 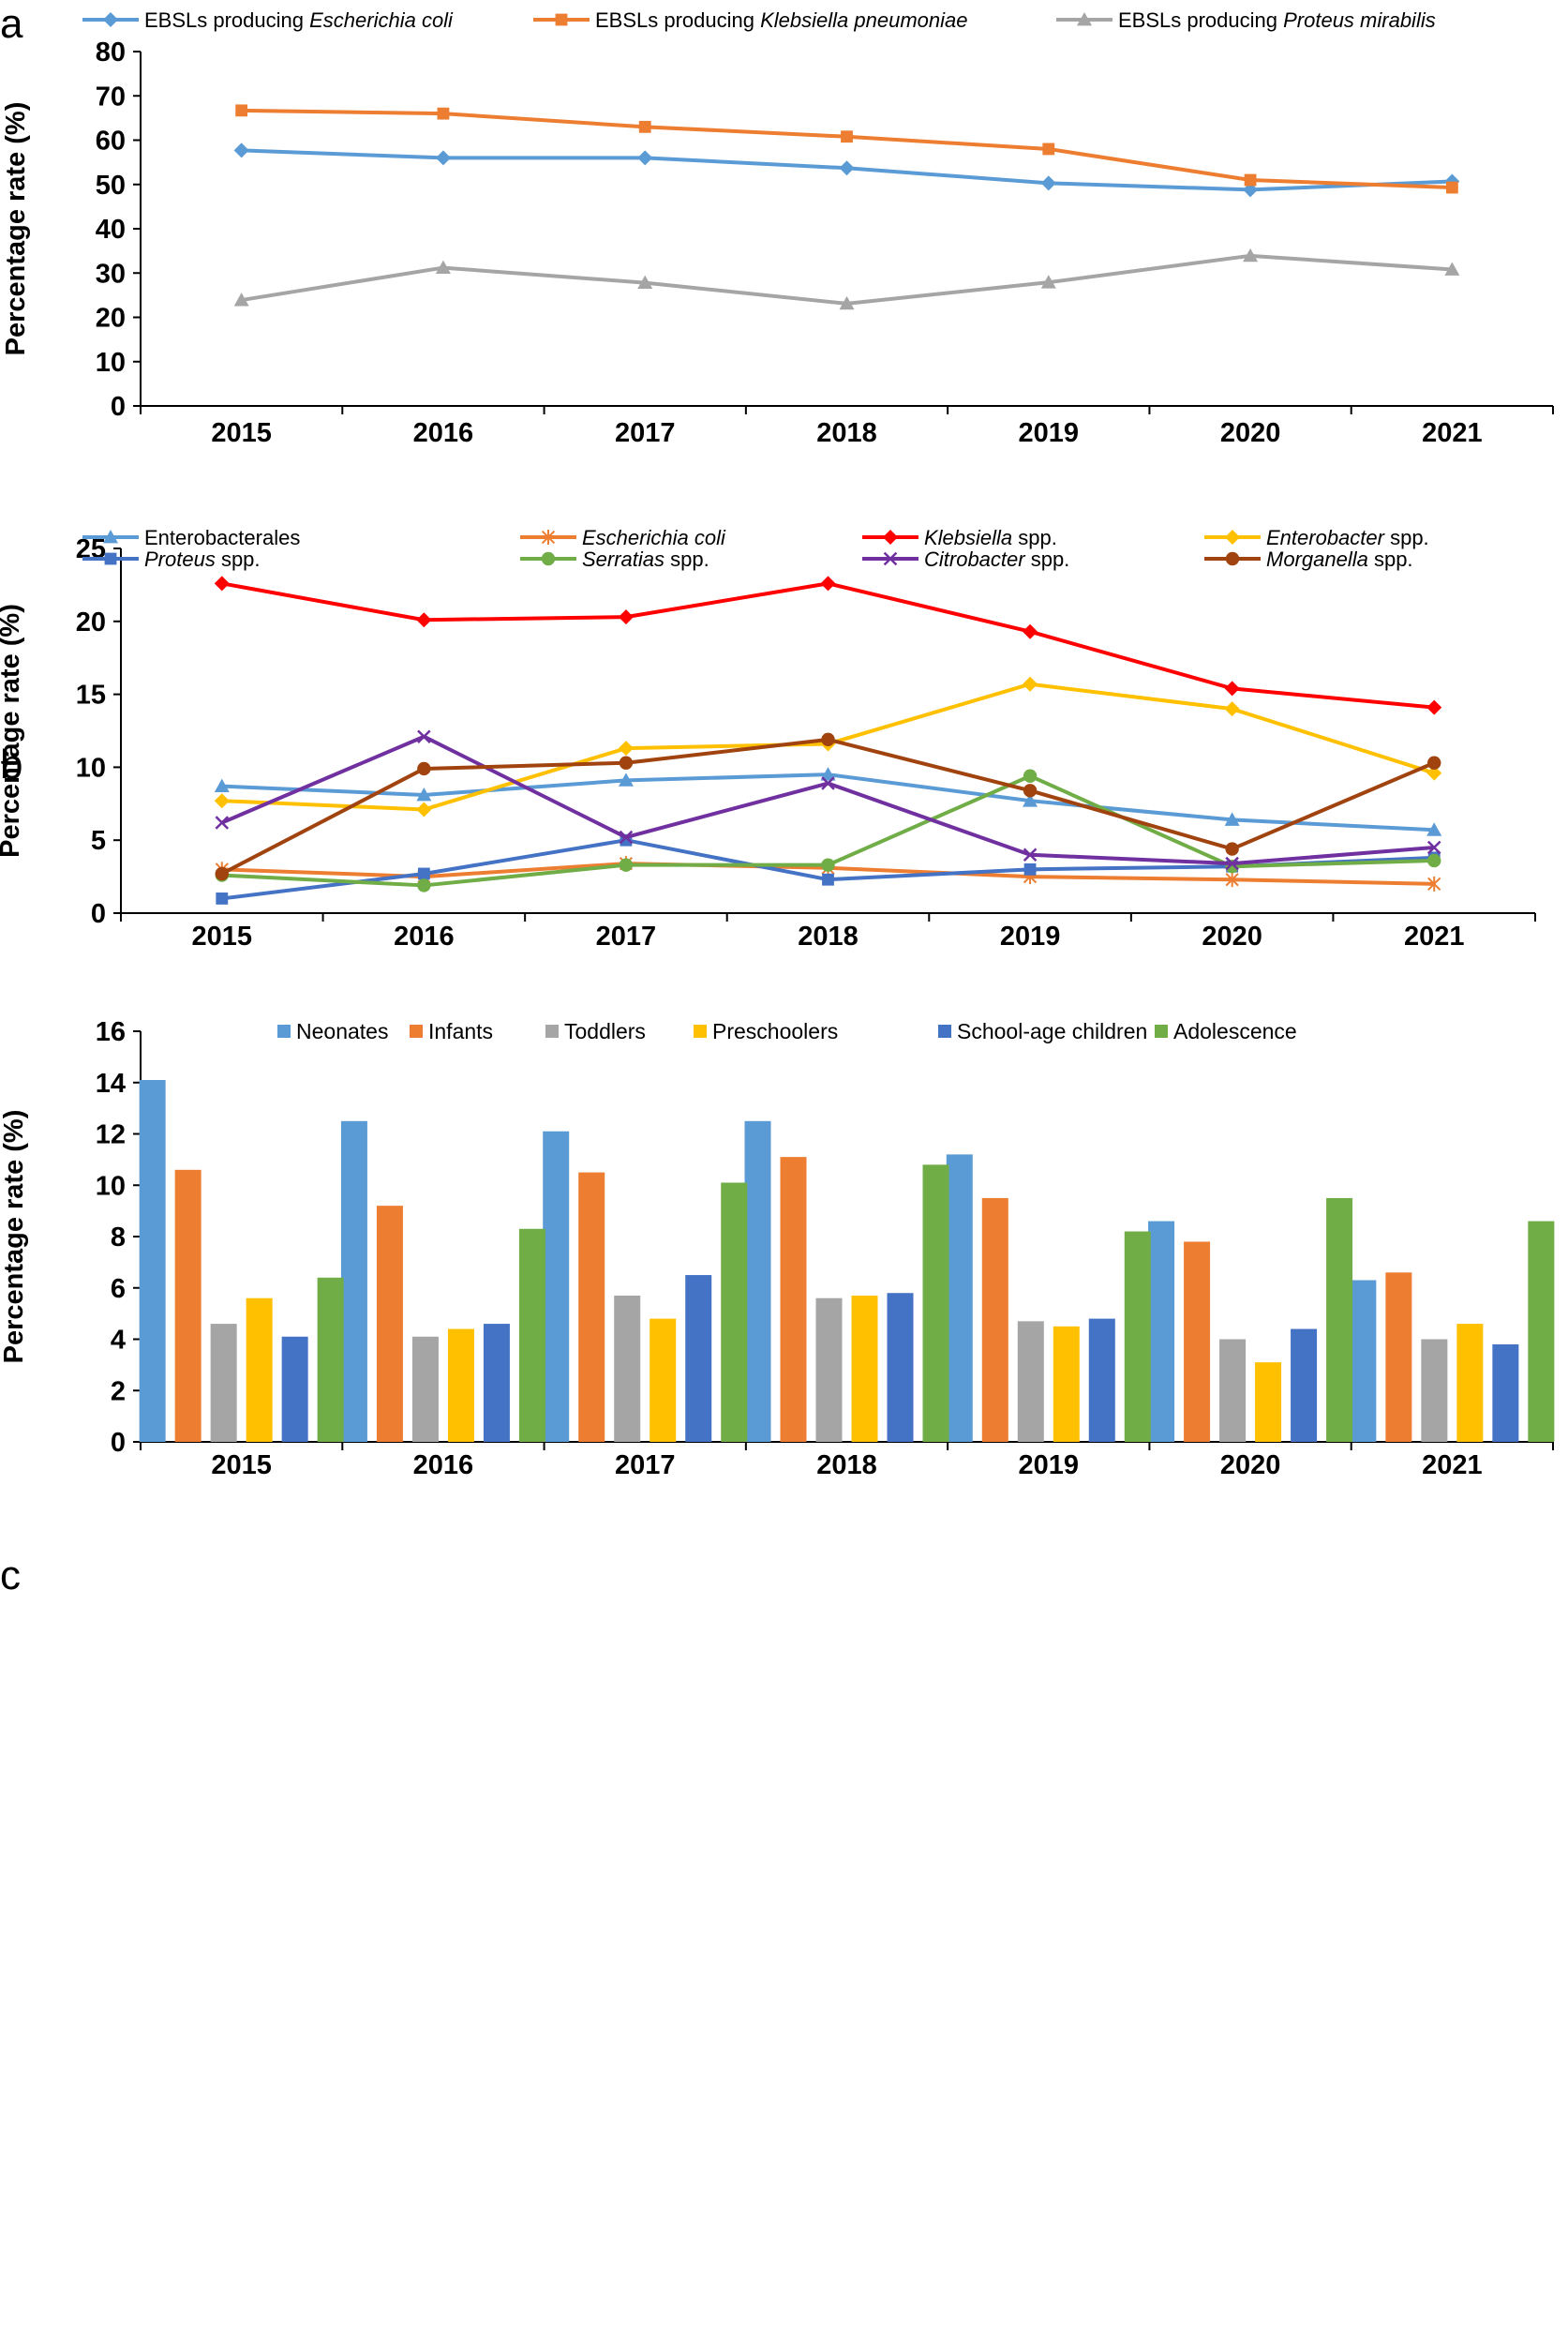 I want to click on legend-label: EBSLs producing Escherichia coli, so click(x=299, y=20).